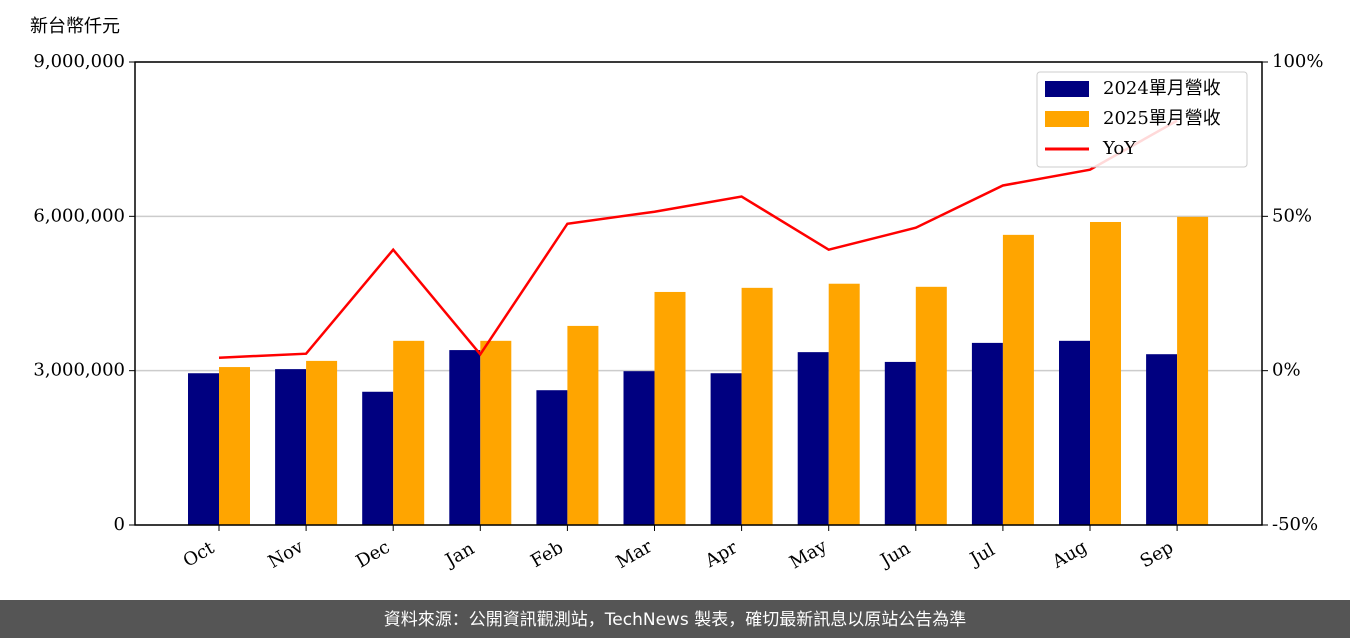 This screenshot has width=1350, height=638. What do you see at coordinates (119, 524) in the screenshot?
I see `y-tick-label: 0` at bounding box center [119, 524].